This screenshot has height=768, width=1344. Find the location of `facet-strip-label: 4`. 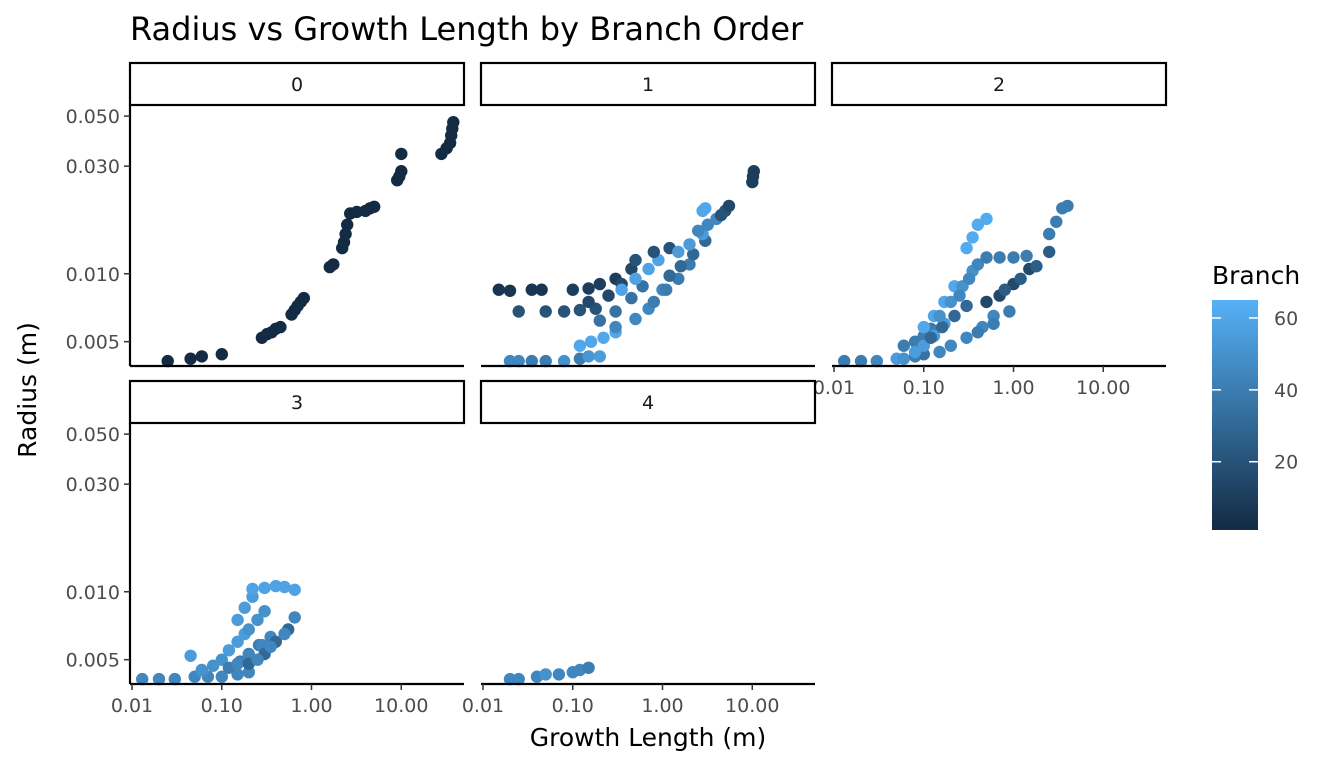

facet-strip-label: 4 is located at coordinates (648, 403).